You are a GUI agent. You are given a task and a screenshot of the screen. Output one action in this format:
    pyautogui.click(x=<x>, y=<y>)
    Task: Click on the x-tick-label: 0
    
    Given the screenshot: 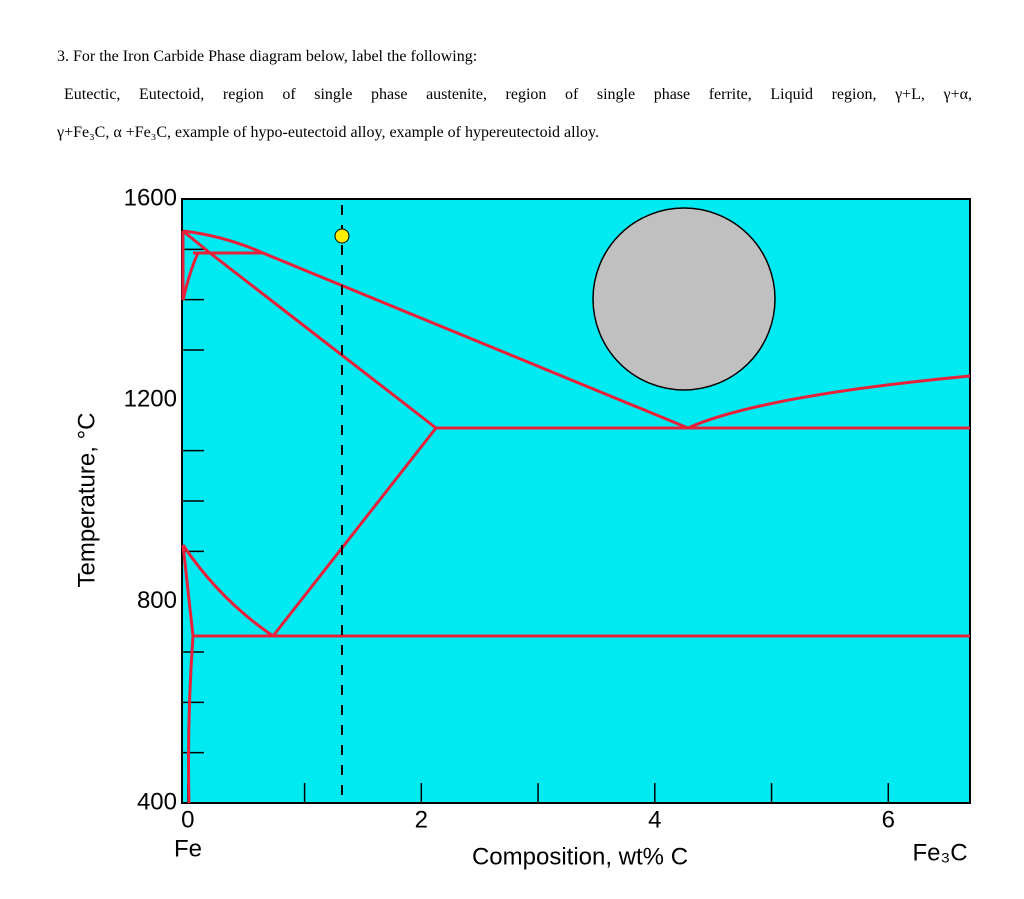 What is the action you would take?
    pyautogui.click(x=187, y=819)
    